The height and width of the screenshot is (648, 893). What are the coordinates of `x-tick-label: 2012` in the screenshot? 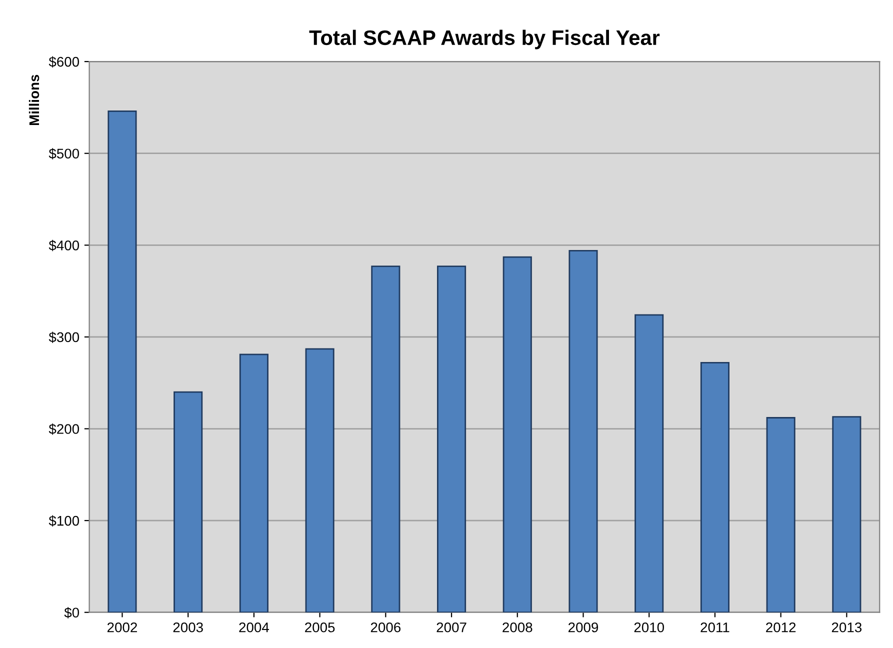 It's located at (781, 627).